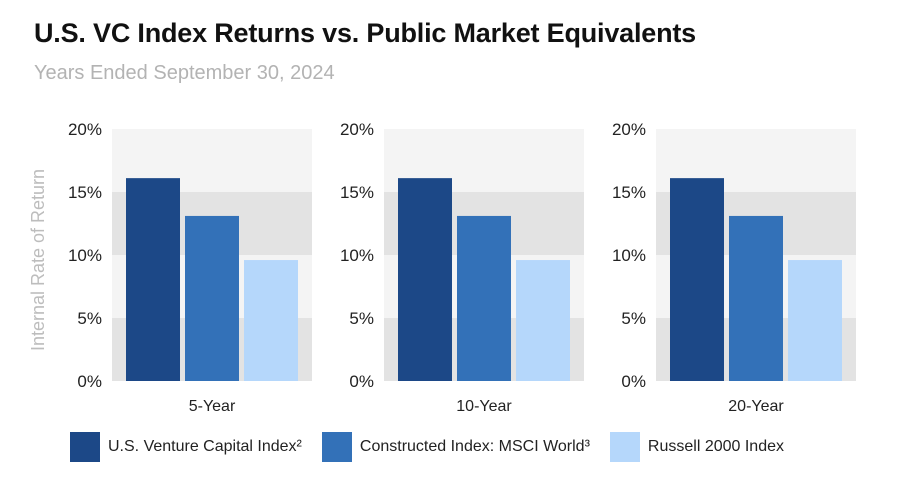 This screenshot has height=500, width=918. Describe the element at coordinates (624, 447) in the screenshot. I see `legend-swatch-russell` at that location.